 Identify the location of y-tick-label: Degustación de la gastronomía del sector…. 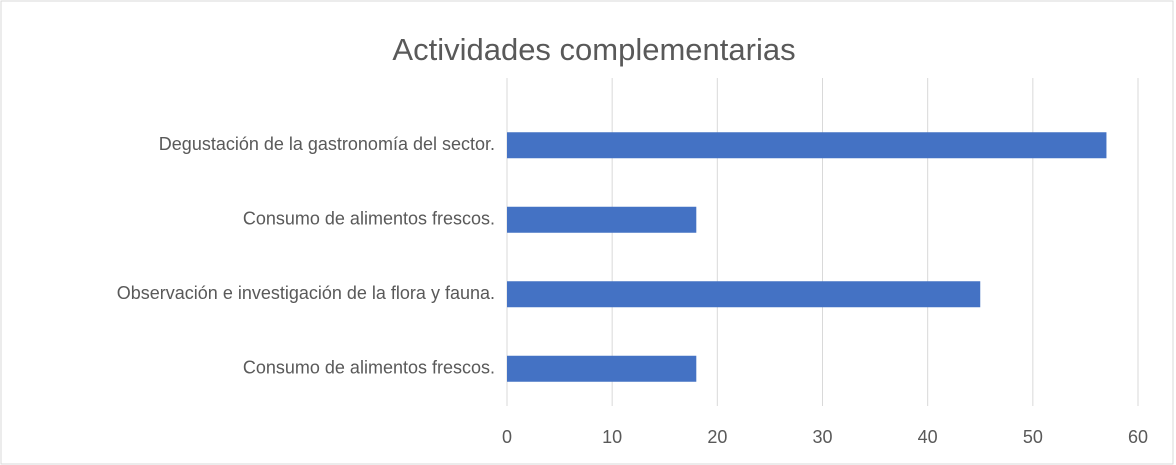
(327, 144).